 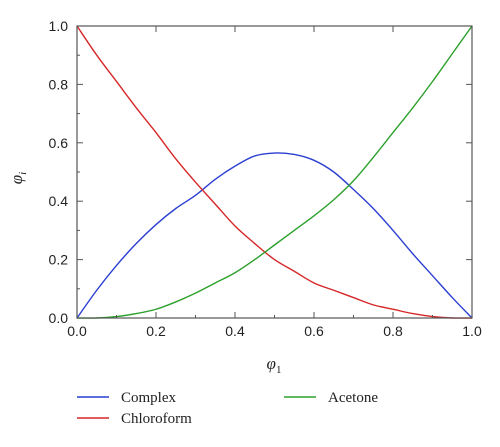 What do you see at coordinates (59, 318) in the screenshot?
I see `y-tick-label: 0.0` at bounding box center [59, 318].